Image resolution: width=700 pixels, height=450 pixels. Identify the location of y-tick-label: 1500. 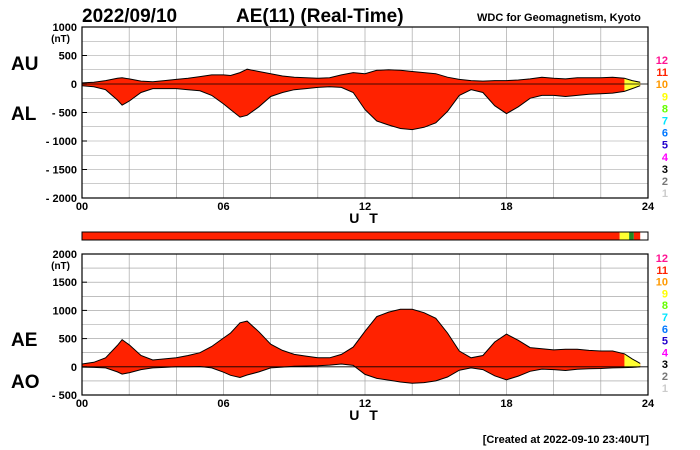
(65, 283).